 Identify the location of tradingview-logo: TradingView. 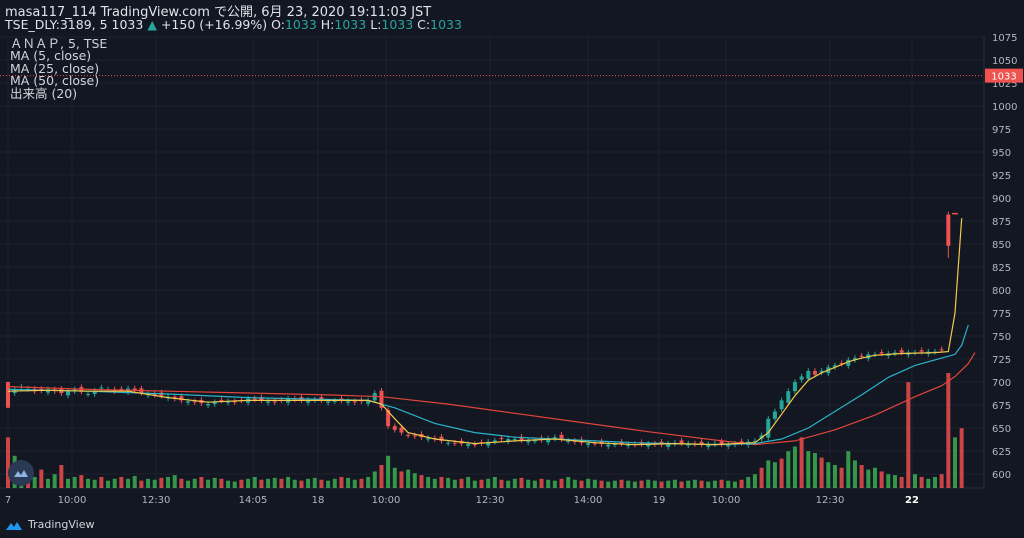
(49, 524).